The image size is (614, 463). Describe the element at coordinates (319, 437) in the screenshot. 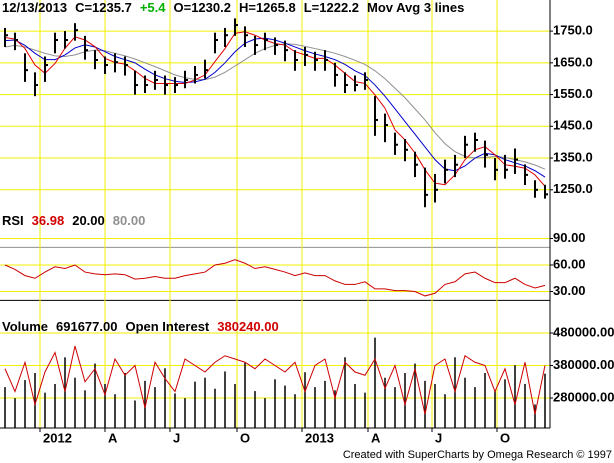

I see `x-tick-label: 2013` at that location.